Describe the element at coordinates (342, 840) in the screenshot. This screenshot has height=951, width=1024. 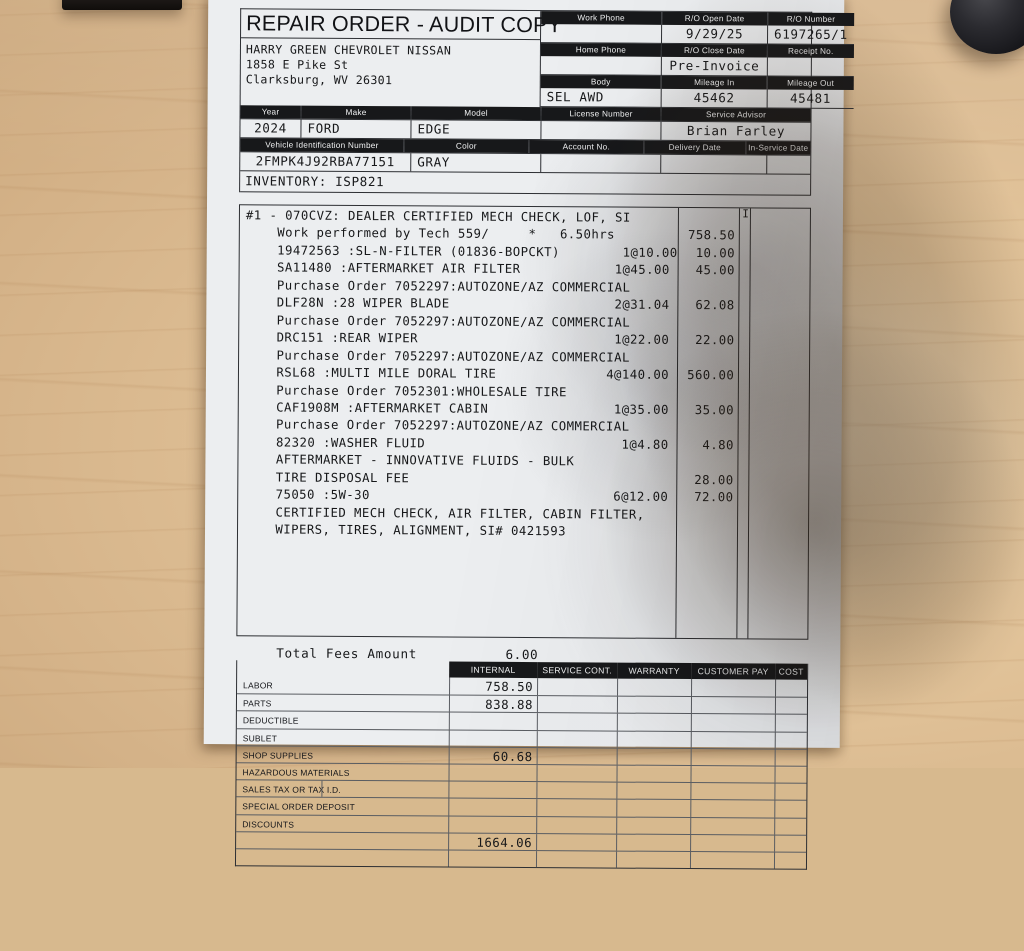
I see `totals-row-label-cell` at that location.